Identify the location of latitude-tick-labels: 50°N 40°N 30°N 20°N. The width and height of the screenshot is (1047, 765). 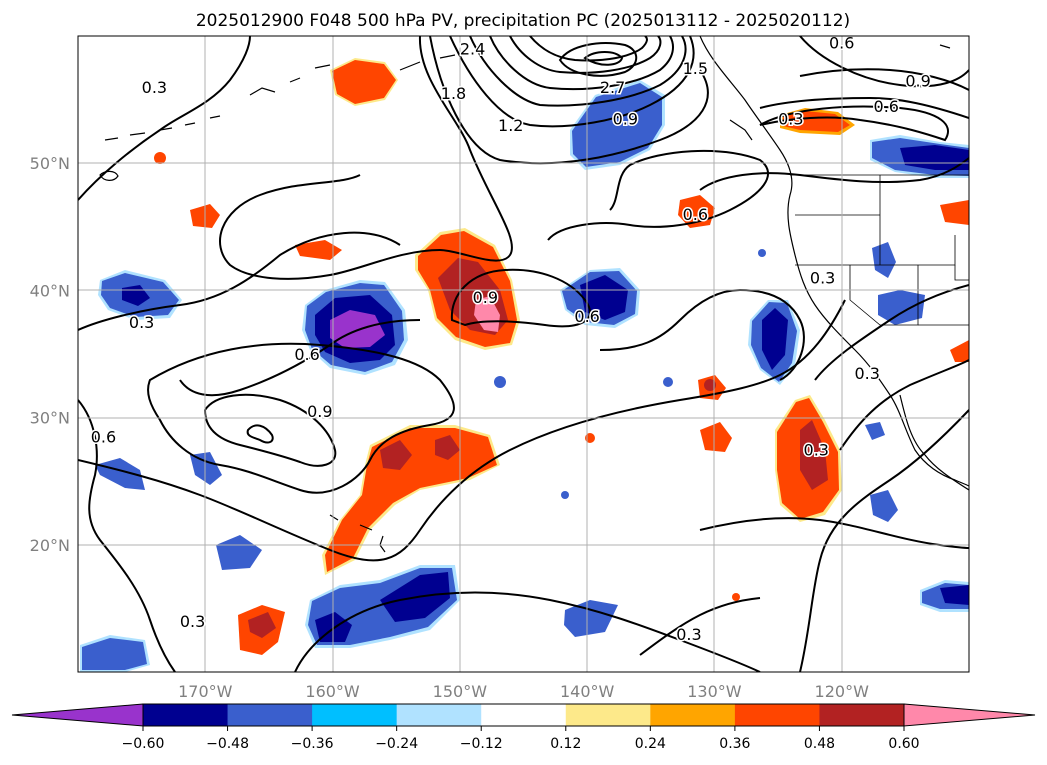
(50, 354).